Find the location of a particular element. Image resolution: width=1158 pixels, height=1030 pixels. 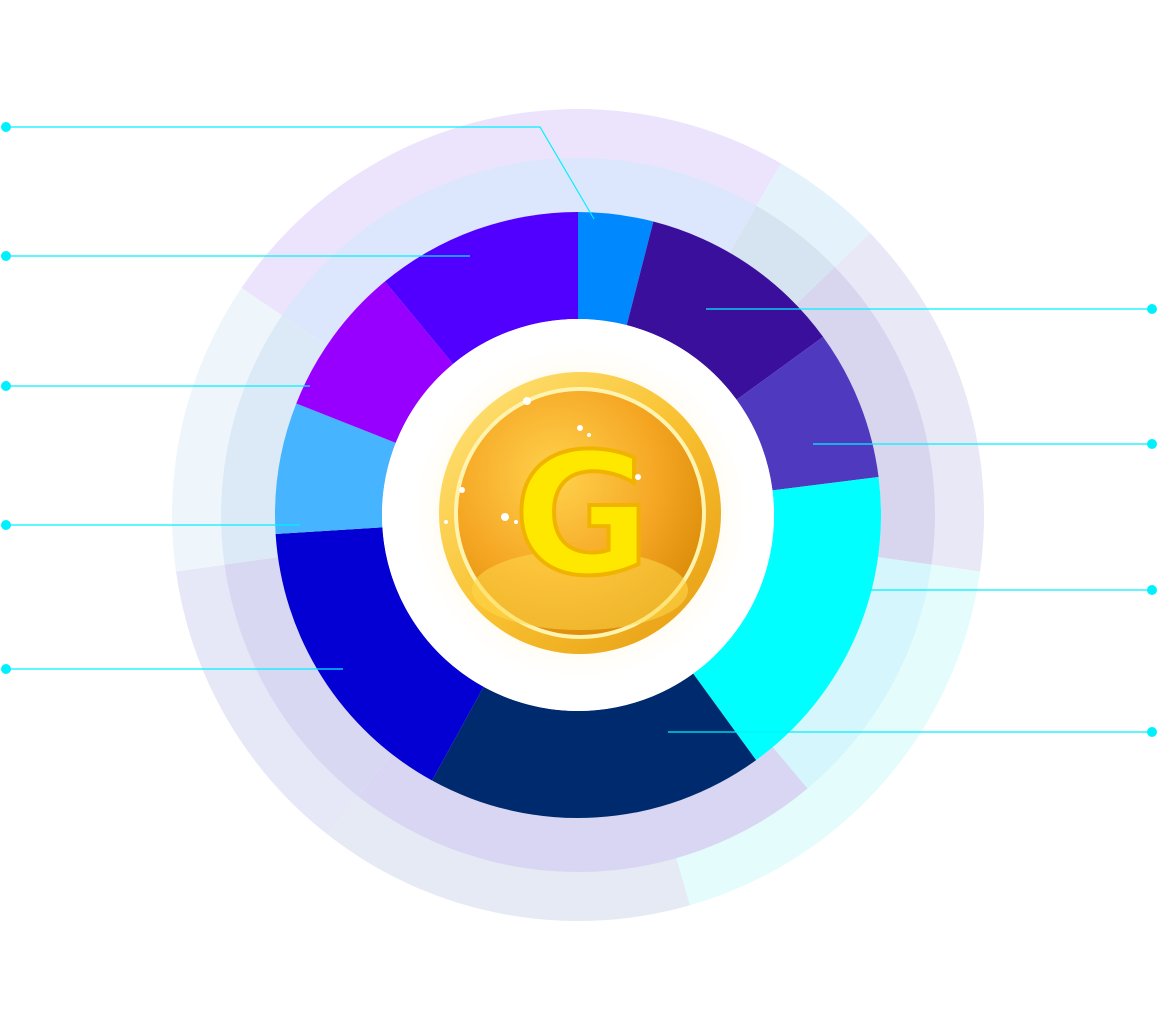

coin-letter: G is located at coordinates (582, 515).